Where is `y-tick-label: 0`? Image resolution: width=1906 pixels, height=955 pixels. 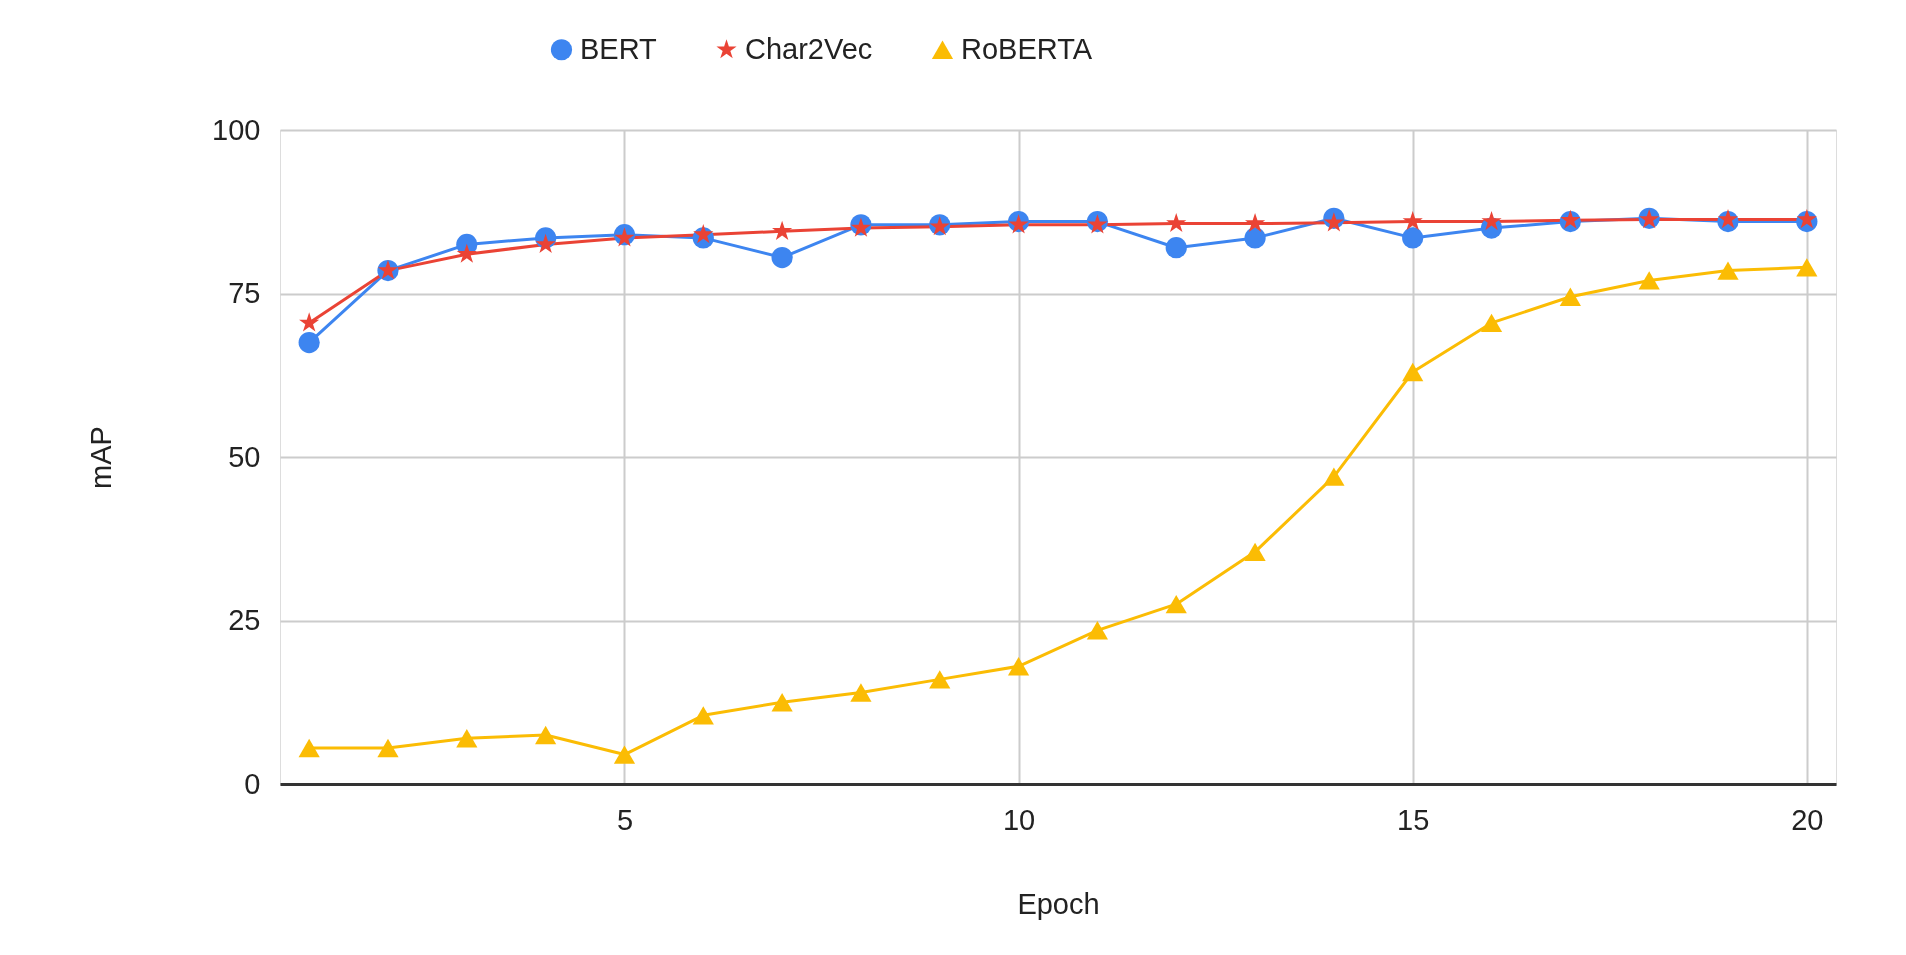 y-tick-label: 0 is located at coordinates (252, 783).